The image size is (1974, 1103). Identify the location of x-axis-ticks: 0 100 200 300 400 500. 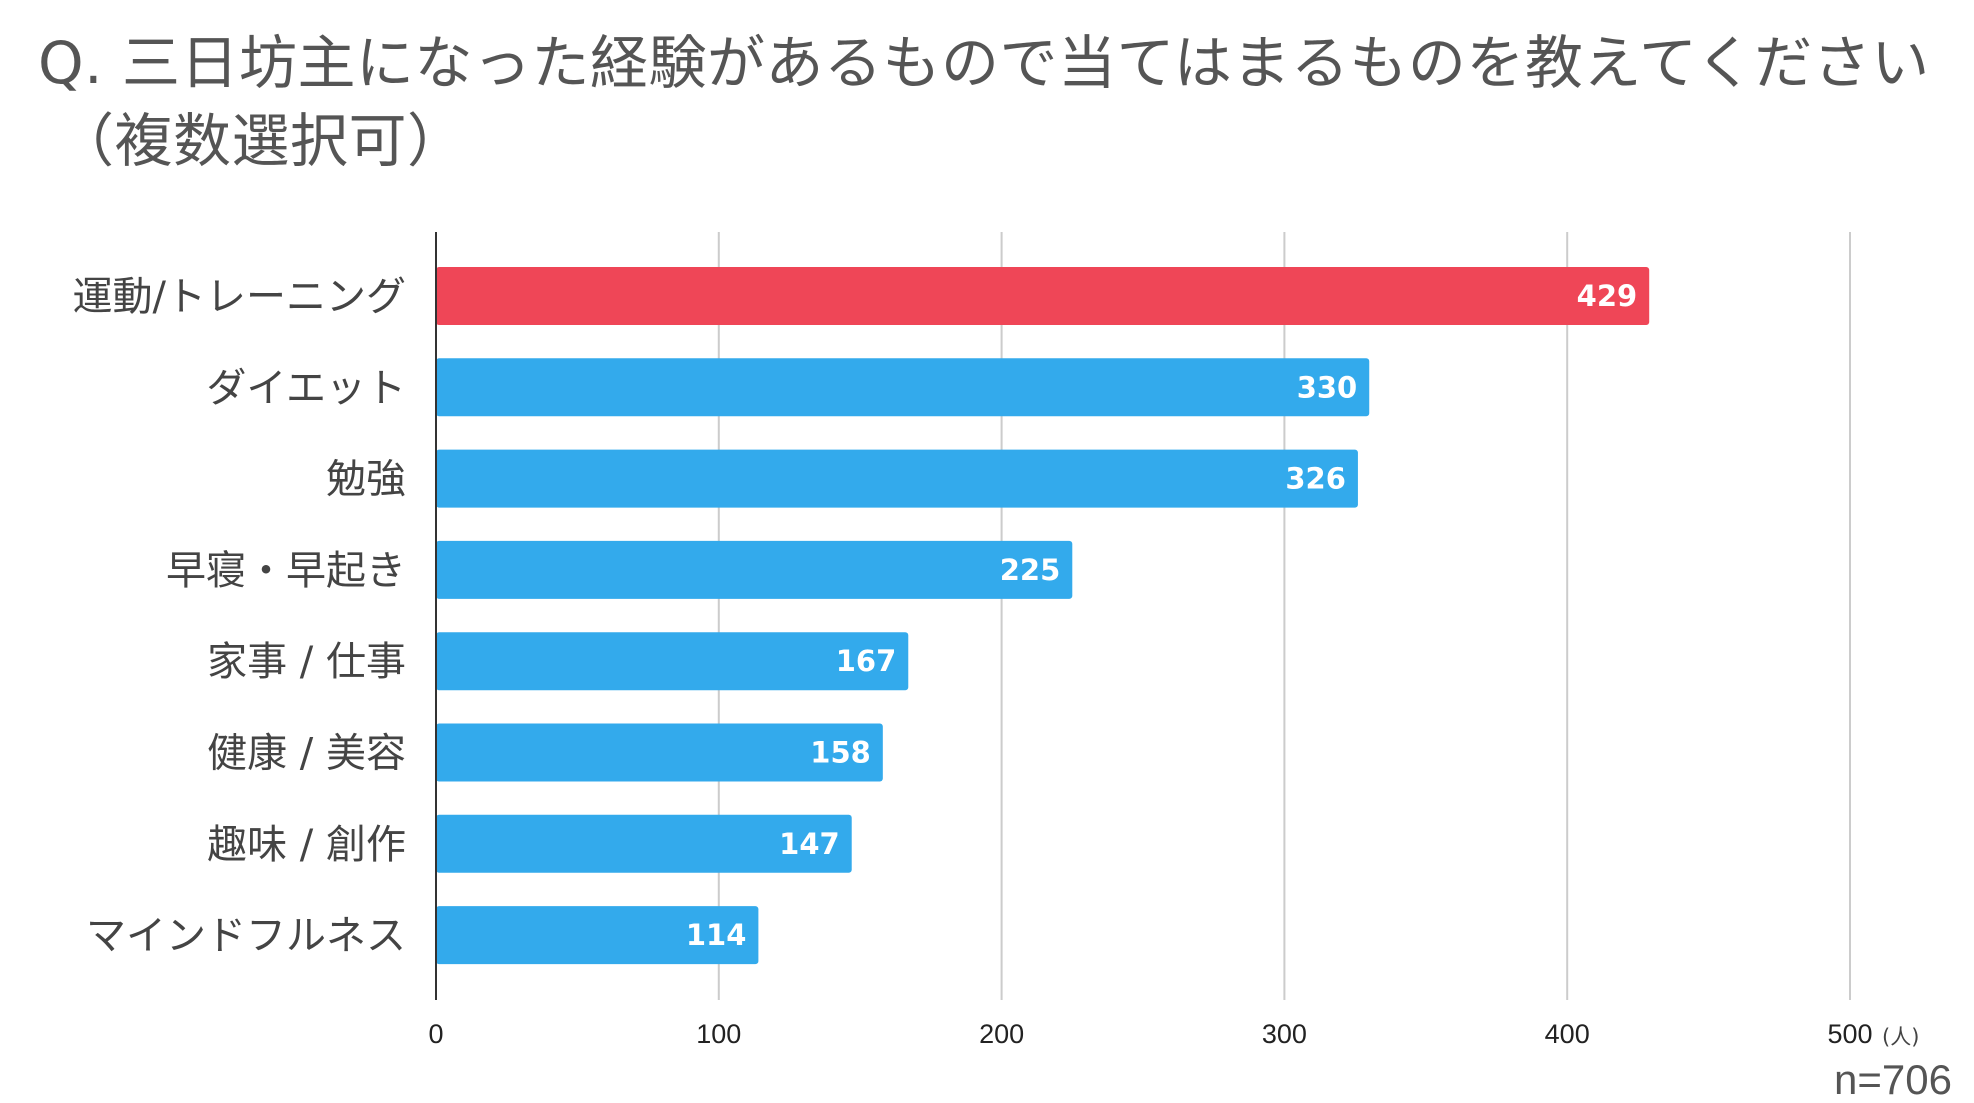
(1150, 1034).